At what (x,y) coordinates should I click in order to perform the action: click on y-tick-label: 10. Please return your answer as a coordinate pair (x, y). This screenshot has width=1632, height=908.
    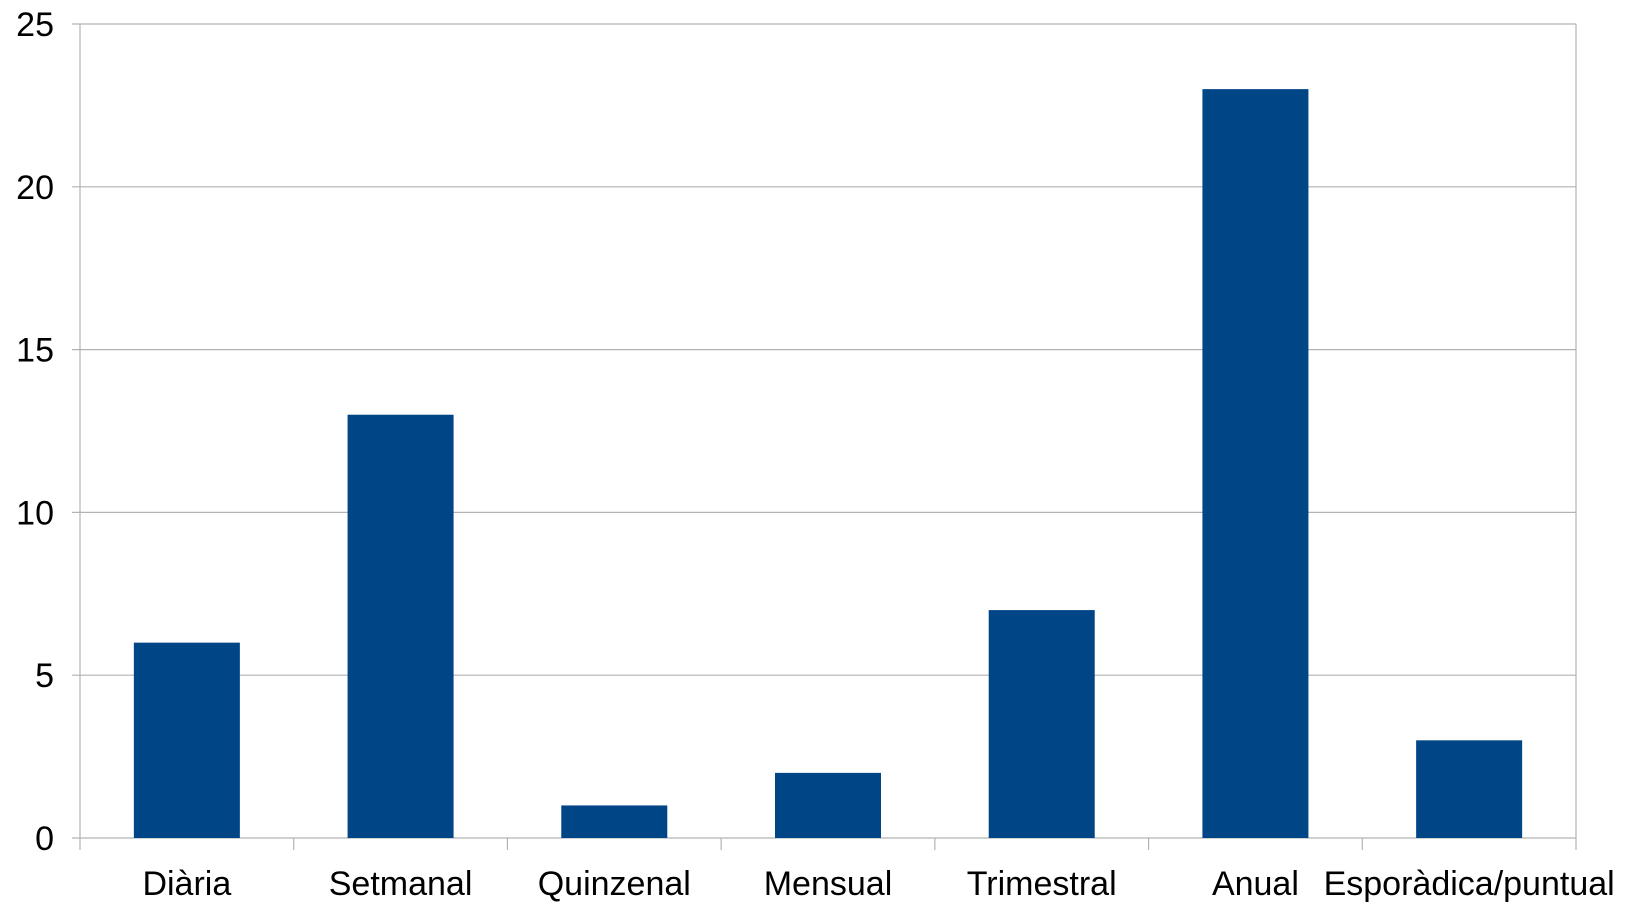
    Looking at the image, I should click on (35, 513).